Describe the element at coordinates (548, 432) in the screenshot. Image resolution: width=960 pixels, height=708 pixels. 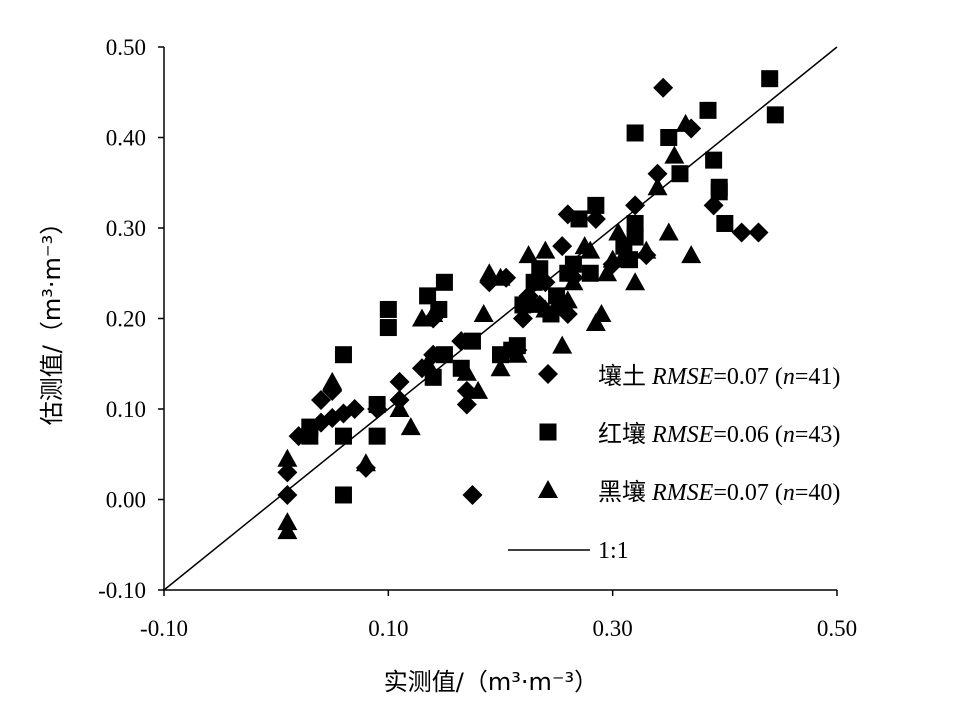
I see `legend-marker-square` at that location.